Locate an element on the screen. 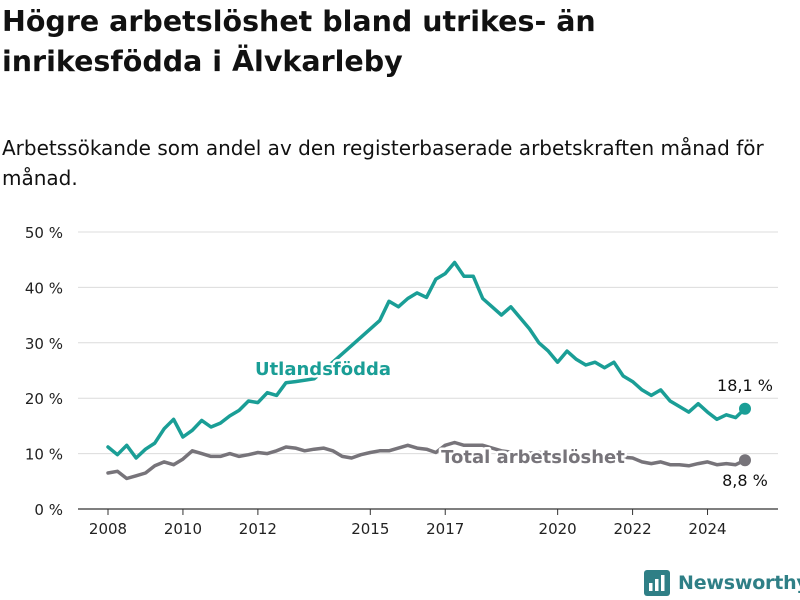 This screenshot has height=600, width=800. y-tick-label: 10 % is located at coordinates (44, 455).